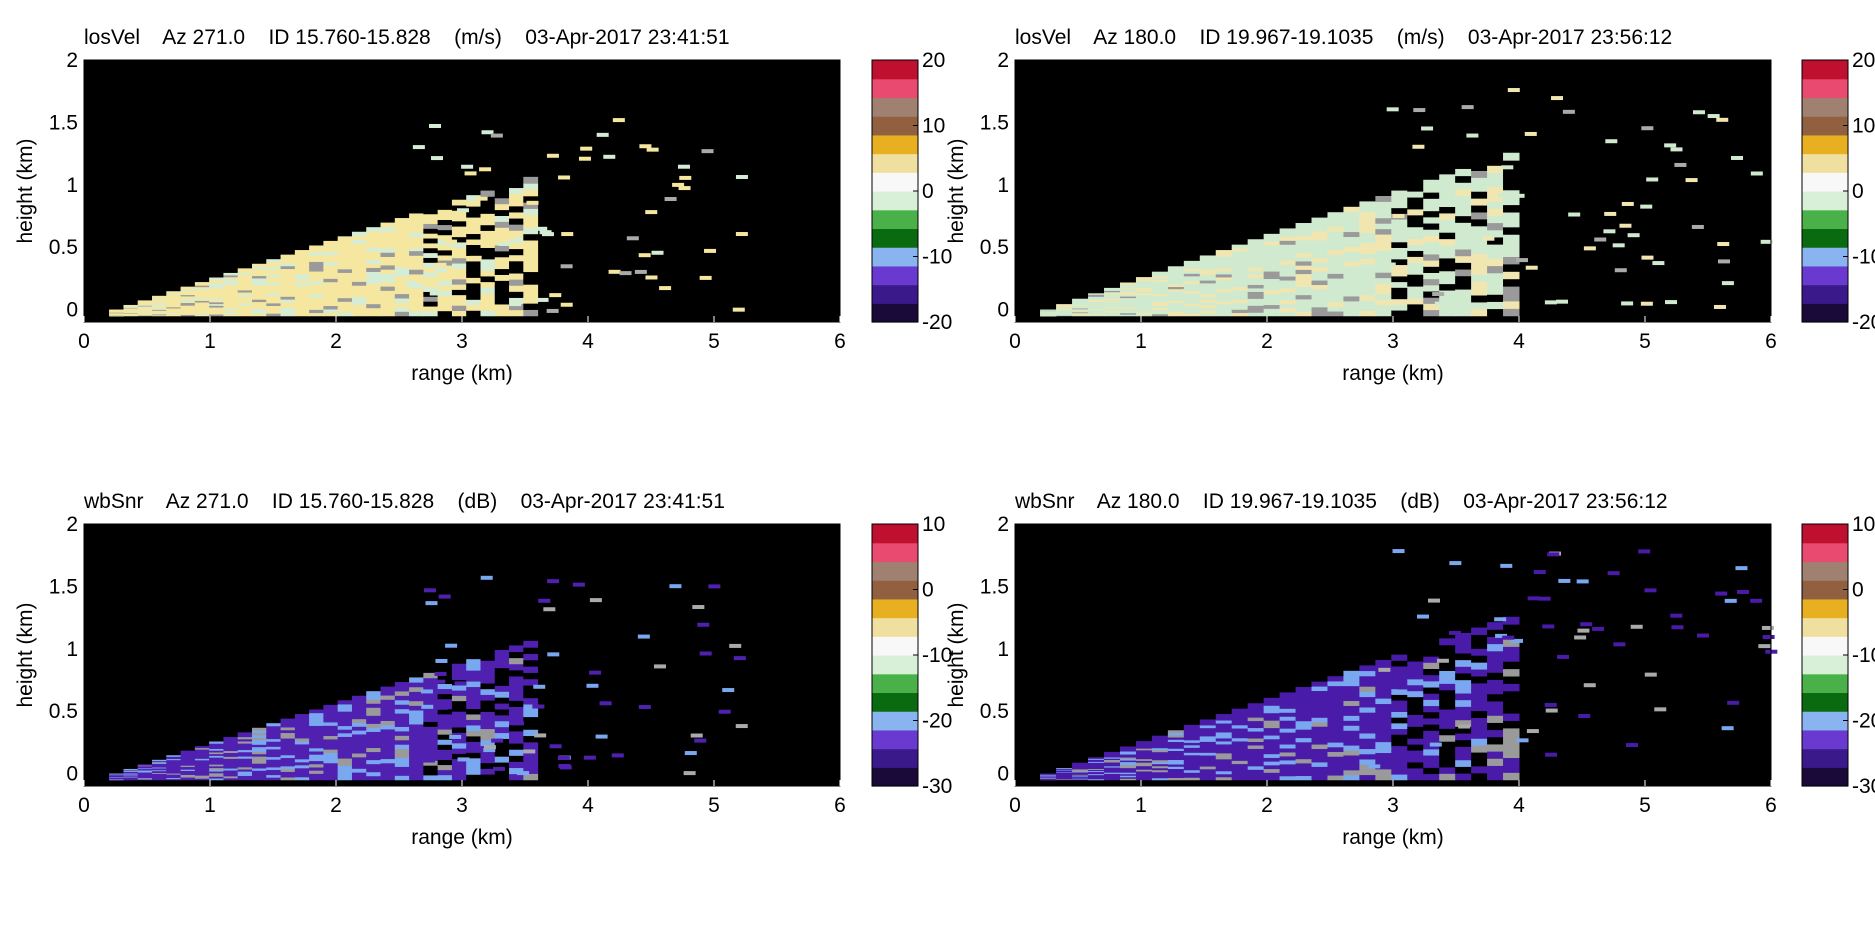 The width and height of the screenshot is (1875, 938). What do you see at coordinates (1863, 126) in the screenshot?
I see `colorbar-tick-label: 10` at bounding box center [1863, 126].